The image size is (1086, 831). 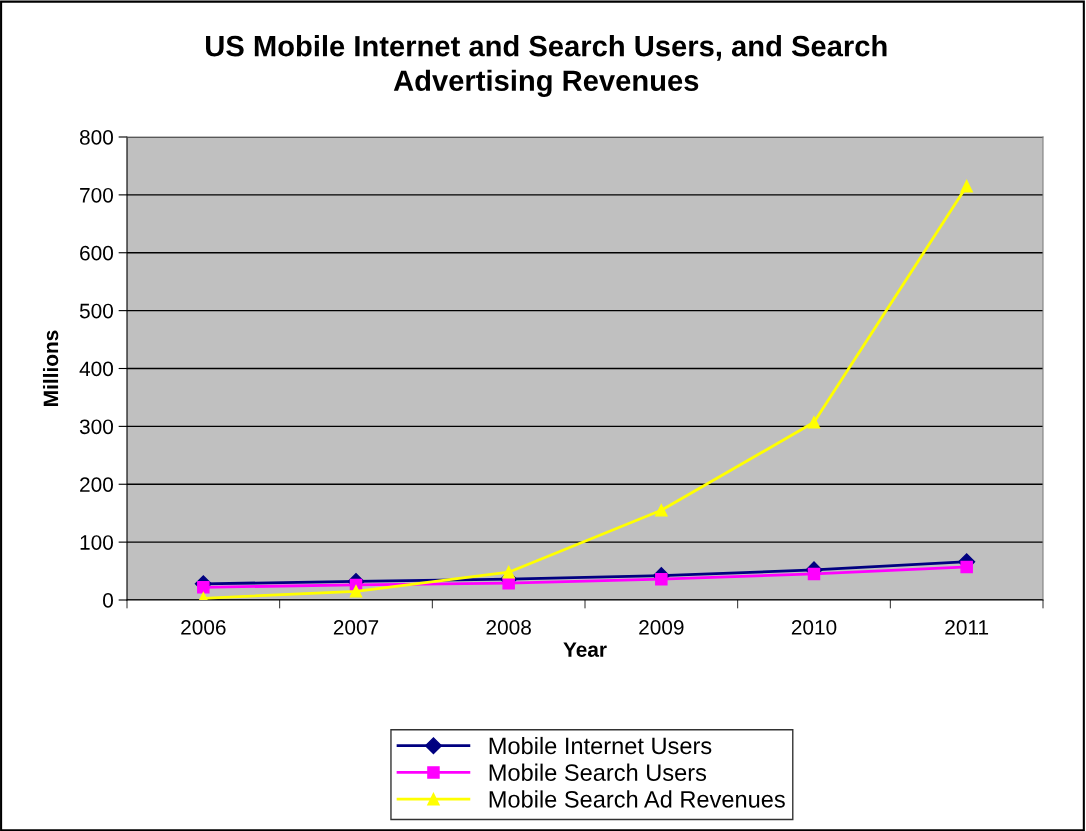 I want to click on x-tick-label: 2006, so click(x=203, y=627).